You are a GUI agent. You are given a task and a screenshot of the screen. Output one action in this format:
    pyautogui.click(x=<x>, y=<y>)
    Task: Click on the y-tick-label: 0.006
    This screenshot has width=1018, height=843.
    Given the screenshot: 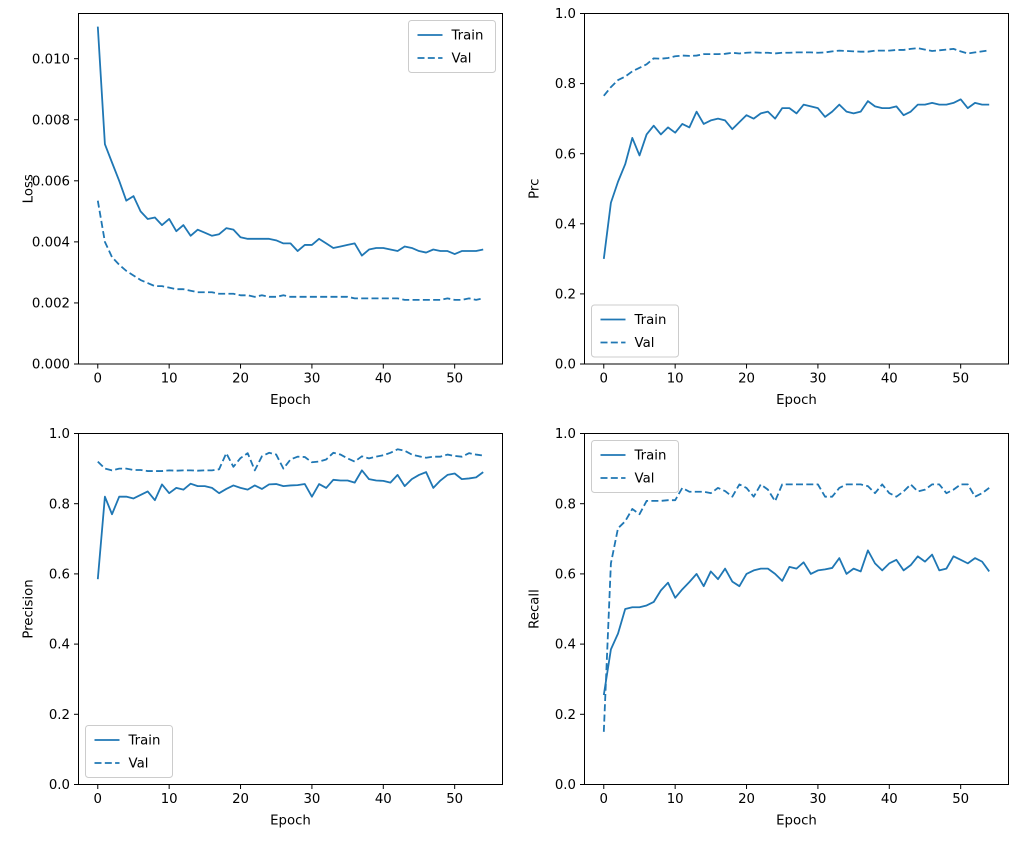 What is the action you would take?
    pyautogui.click(x=51, y=181)
    